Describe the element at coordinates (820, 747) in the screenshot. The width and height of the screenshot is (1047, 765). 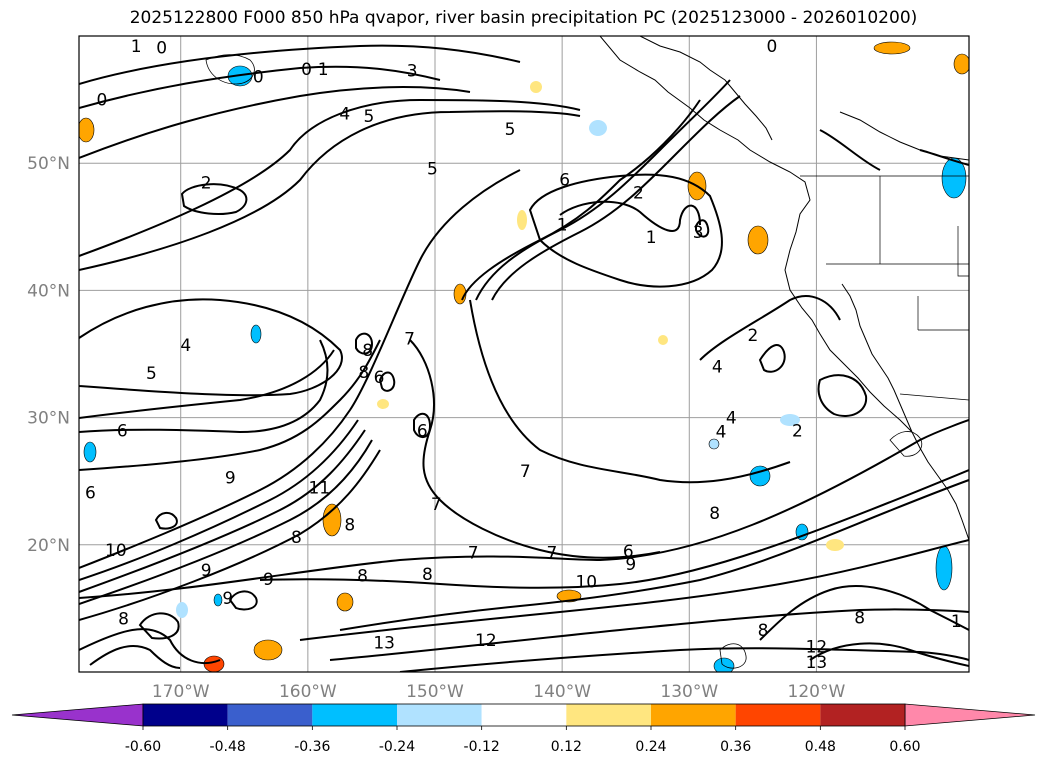
I see `colorbar-label: 0.48` at that location.